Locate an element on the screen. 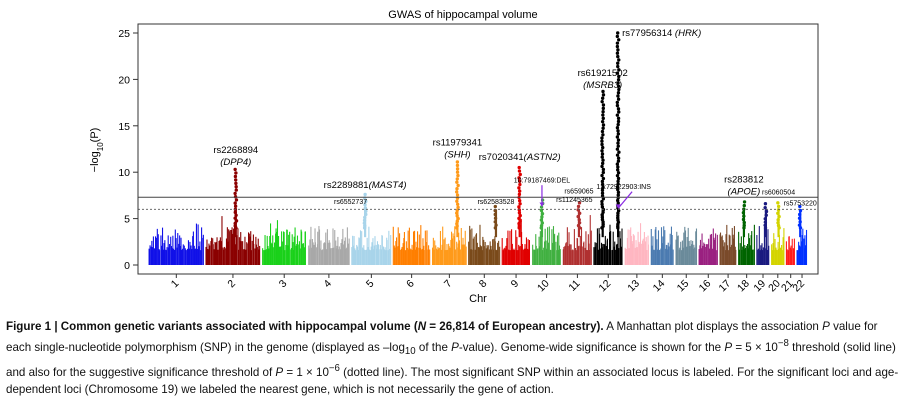 This screenshot has height=416, width=910. annotation-label: rs659065 is located at coordinates (578, 192).